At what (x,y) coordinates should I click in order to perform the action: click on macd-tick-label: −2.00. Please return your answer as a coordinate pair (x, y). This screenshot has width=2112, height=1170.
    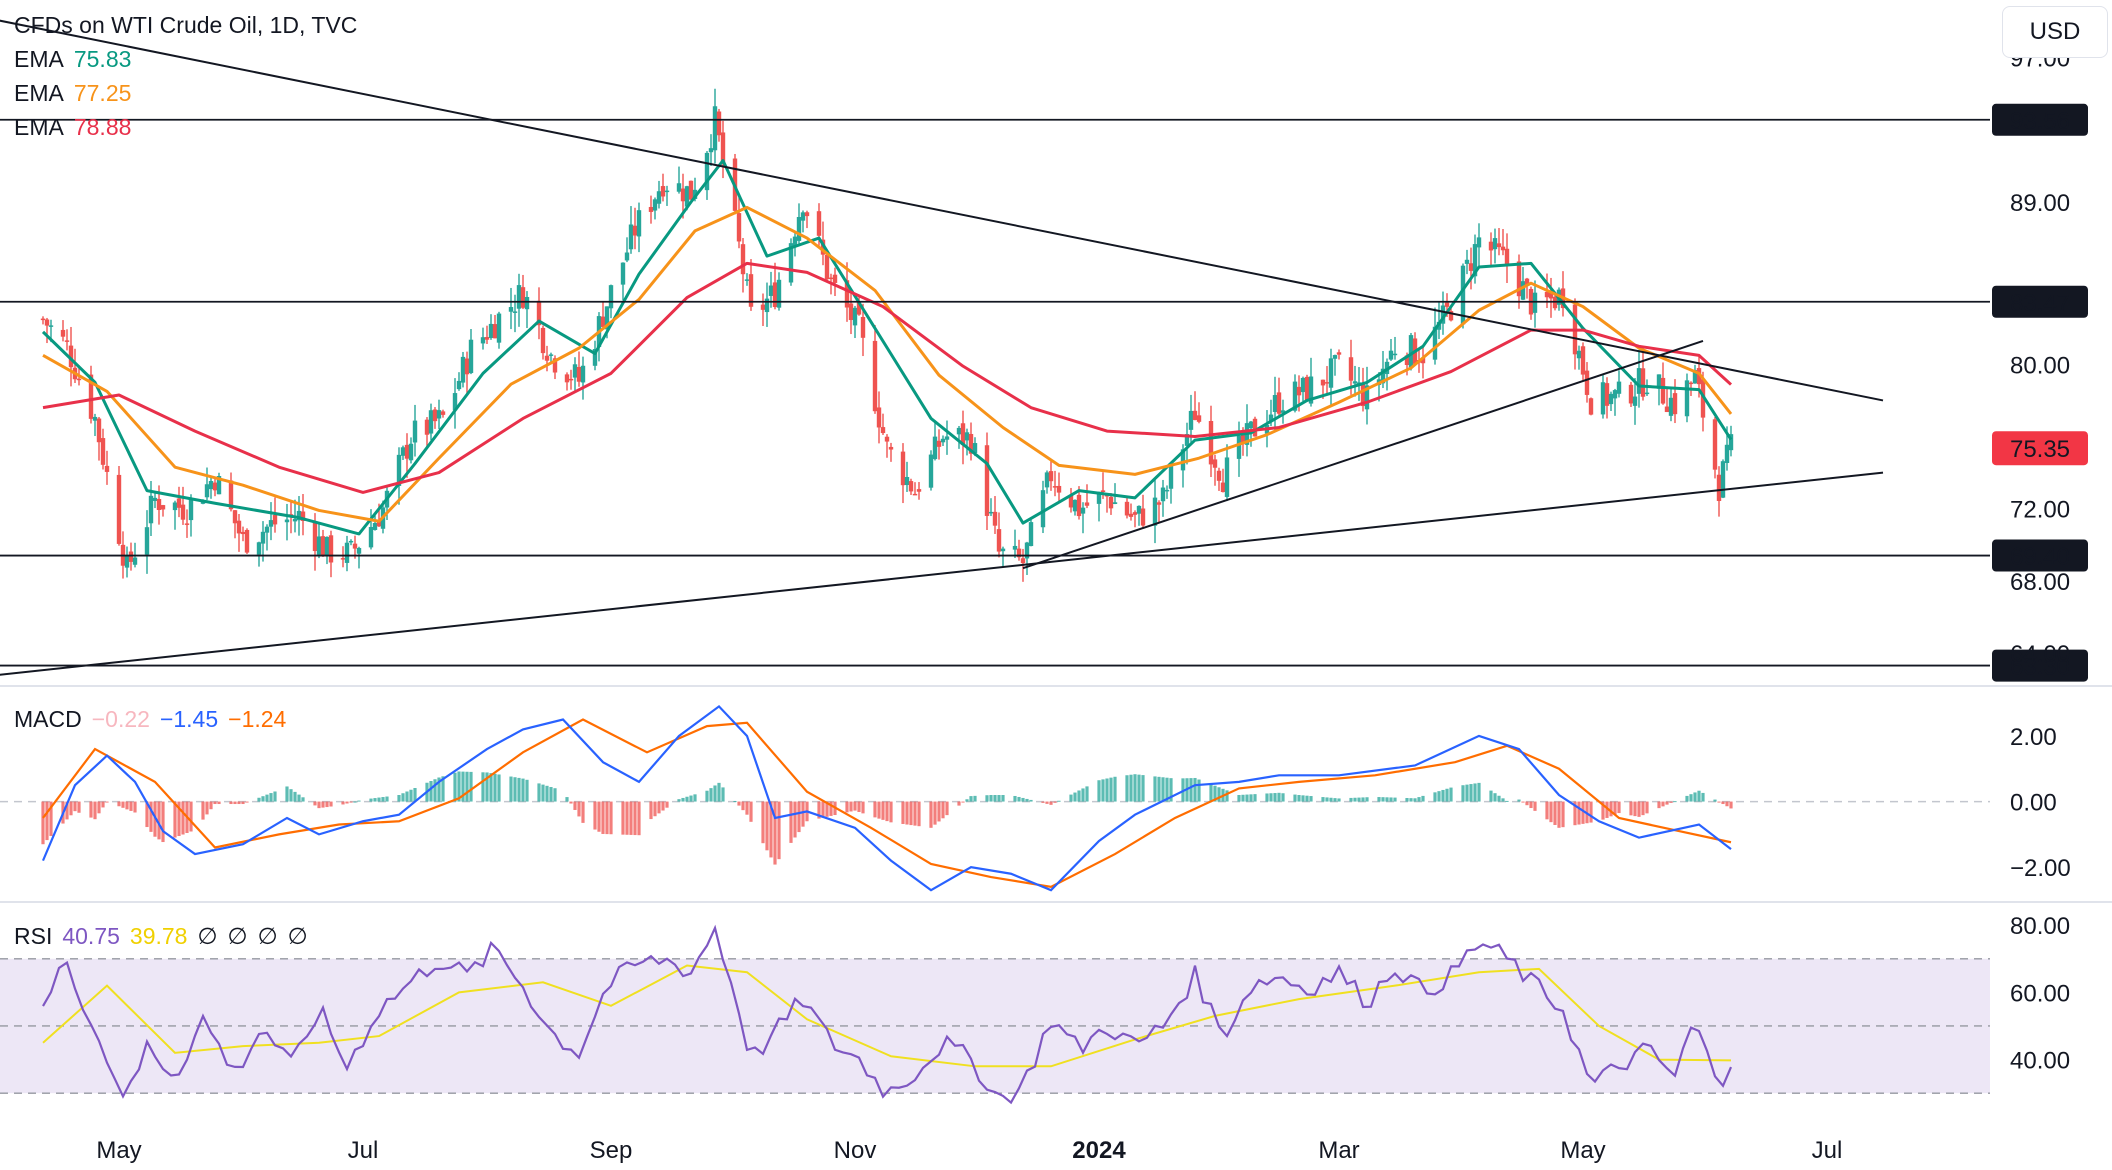
    Looking at the image, I should click on (2040, 868).